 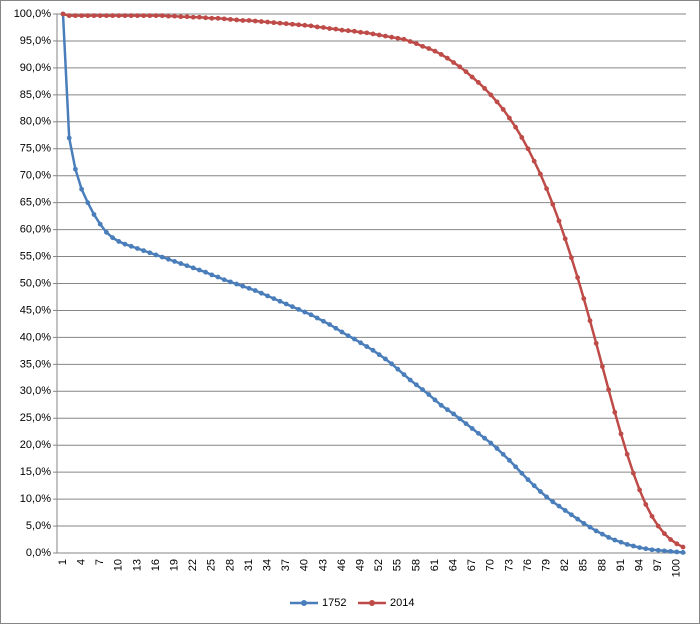 What do you see at coordinates (677, 568) in the screenshot?
I see `x-tick-label: 100` at bounding box center [677, 568].